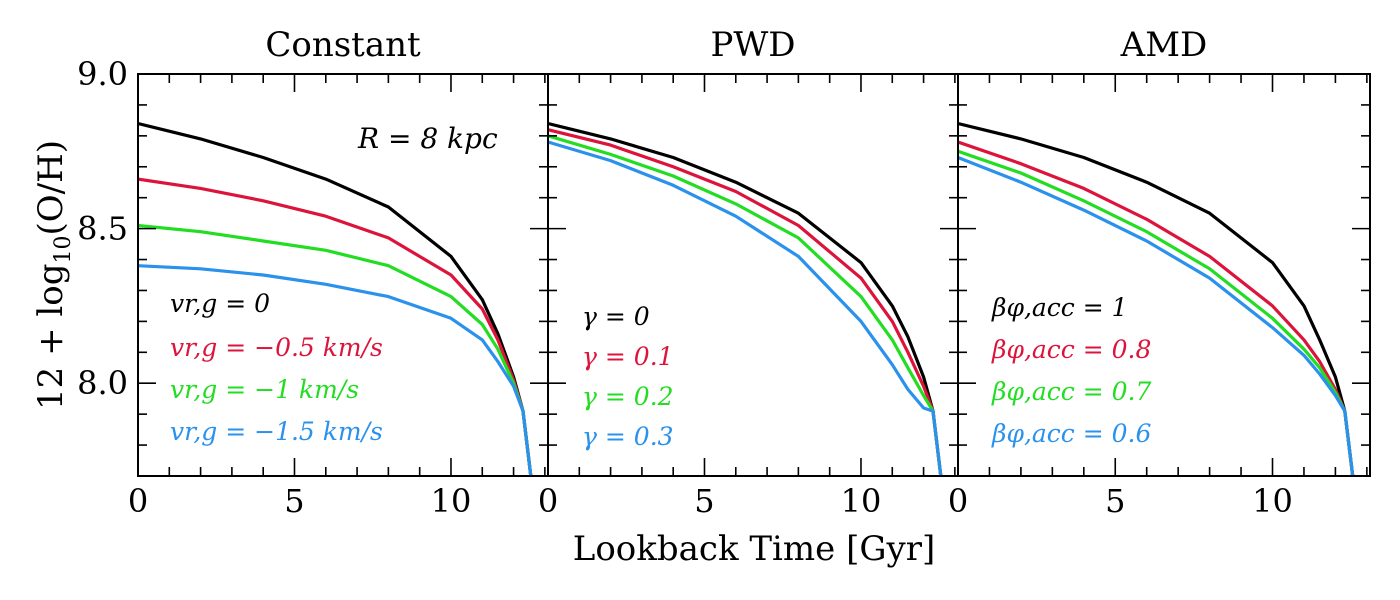 The height and width of the screenshot is (600, 1400). I want to click on legend-entry-2: βφ,acc = 0.7, so click(1071, 391).